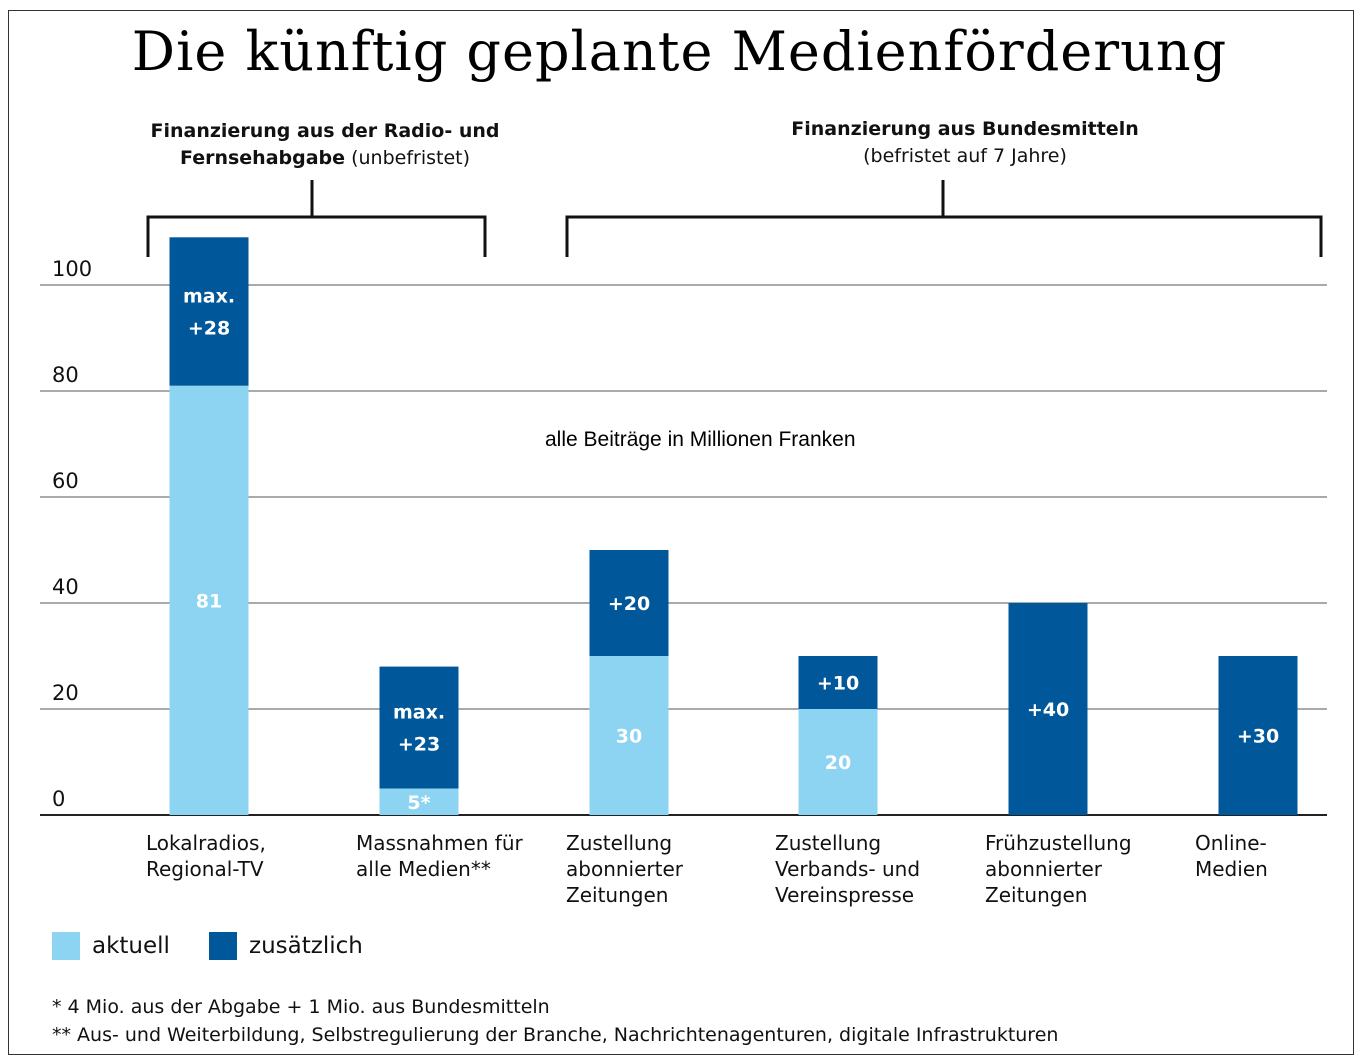  I want to click on bar-value-label: 20, so click(838, 763).